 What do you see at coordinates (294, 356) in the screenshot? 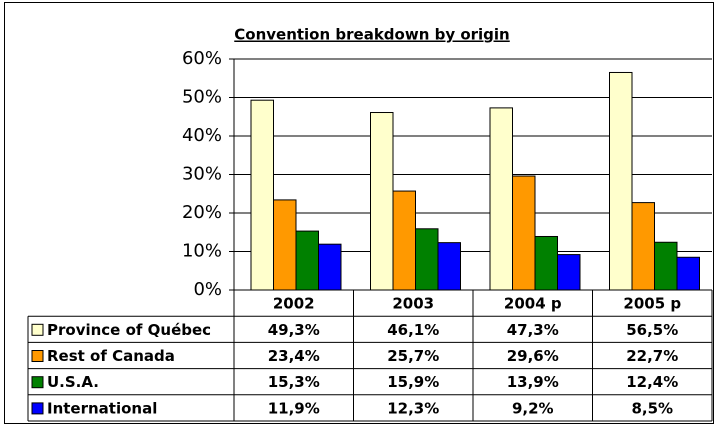
I see `data-label: 23,4%` at bounding box center [294, 356].